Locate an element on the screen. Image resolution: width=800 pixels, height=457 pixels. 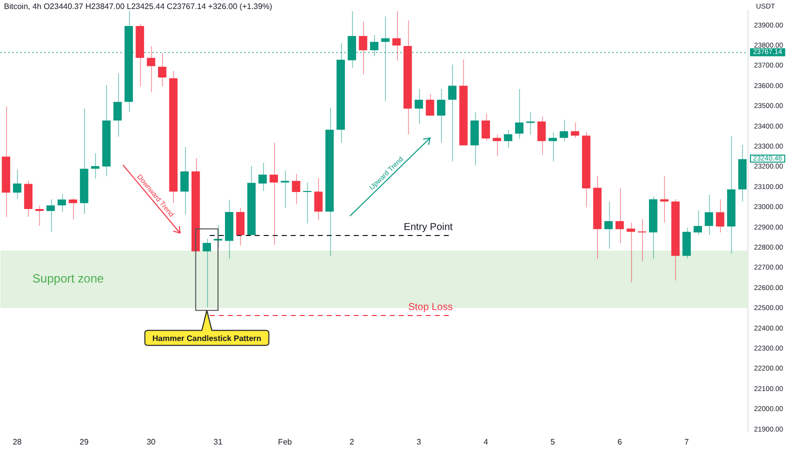
x-tick-label: 6 is located at coordinates (619, 441).